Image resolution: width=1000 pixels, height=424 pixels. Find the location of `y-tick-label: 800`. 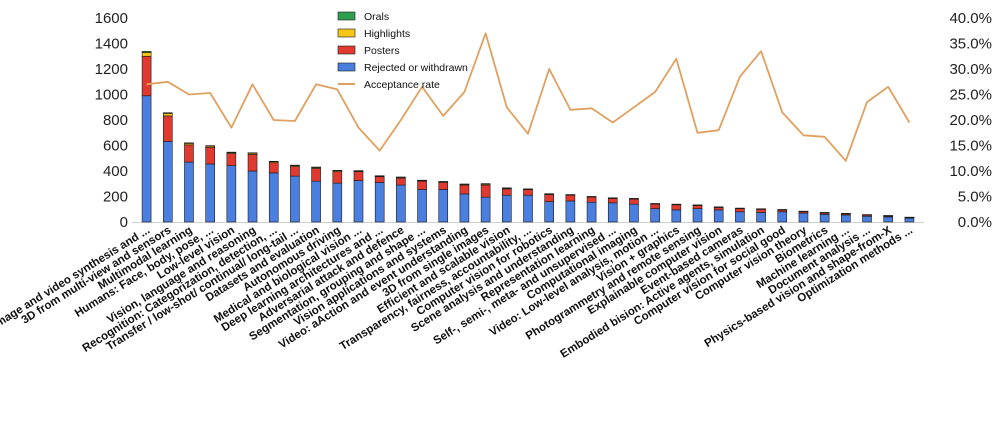

y-tick-label: 800 is located at coordinates (115, 120).